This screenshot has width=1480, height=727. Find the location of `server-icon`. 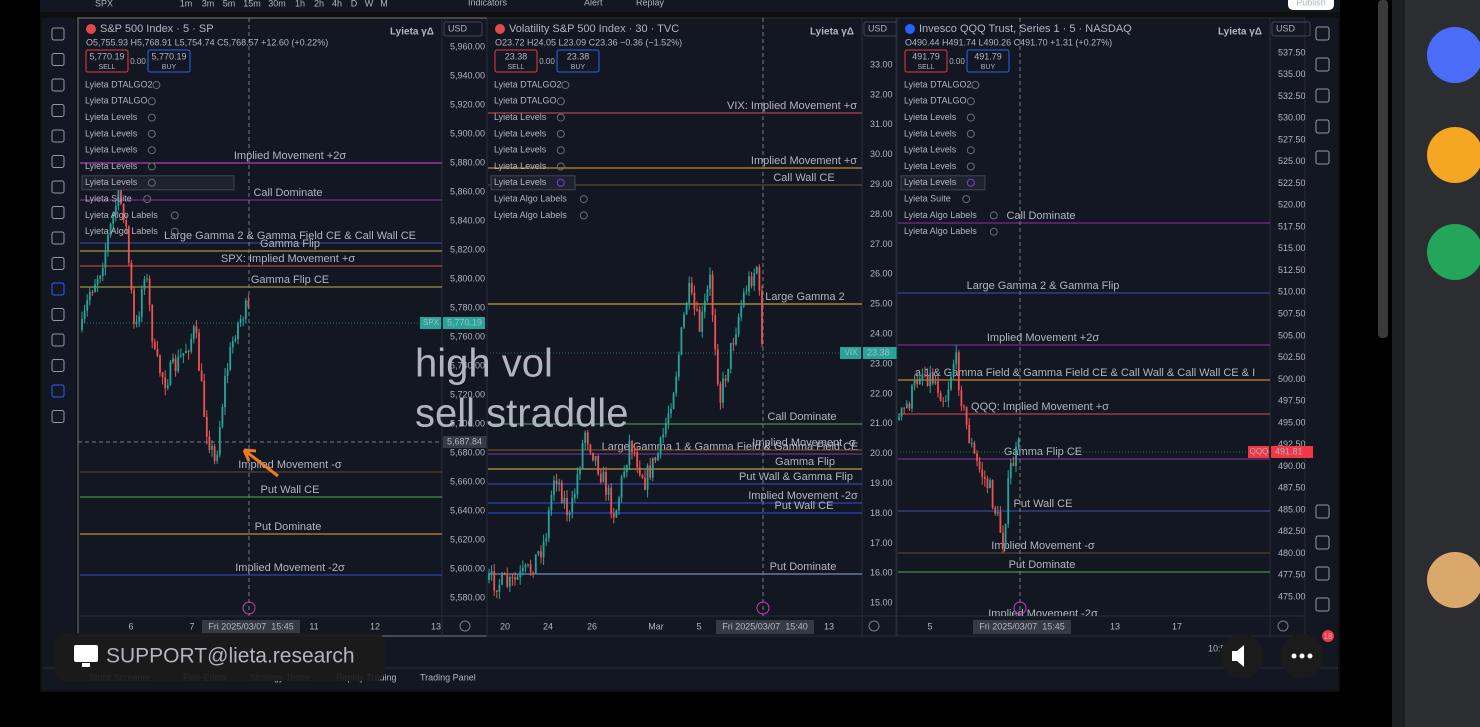

server-icon is located at coordinates (1453, 55).